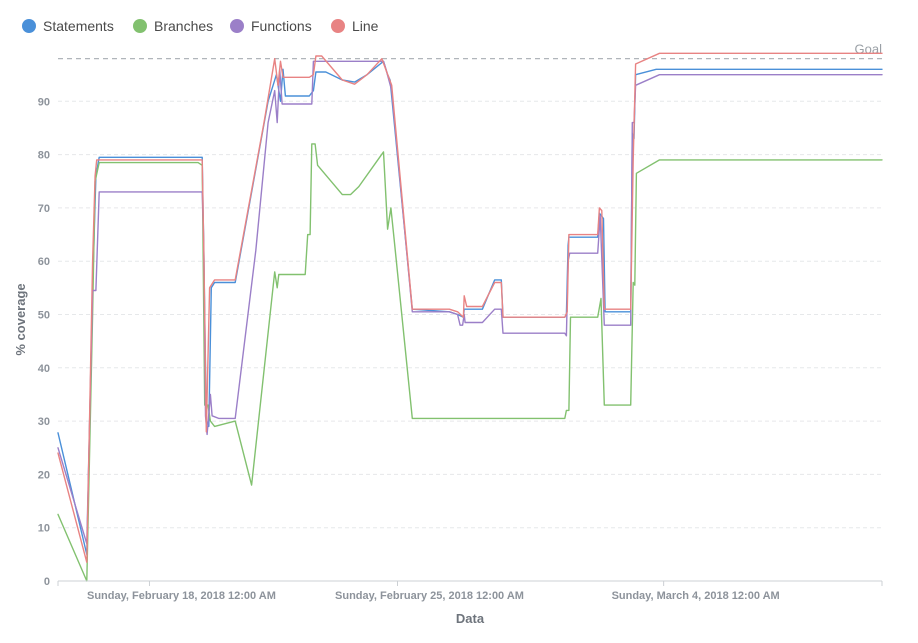 The image size is (918, 643). What do you see at coordinates (44, 316) in the screenshot?
I see `y-tick-label: 50` at bounding box center [44, 316].